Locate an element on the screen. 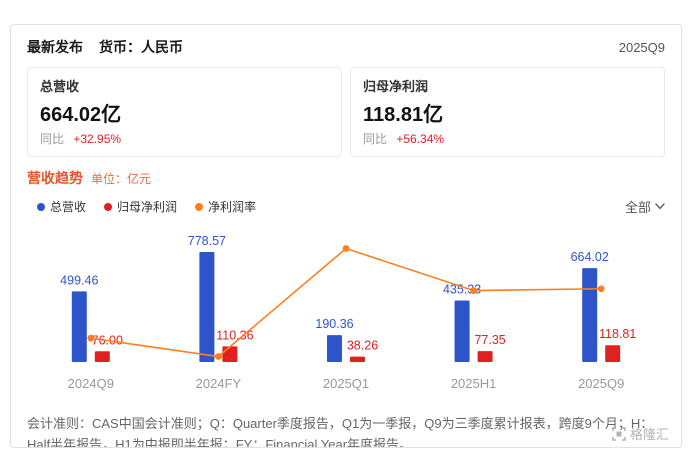 The height and width of the screenshot is (453, 692). period-label: 2025Q9 is located at coordinates (641, 47).